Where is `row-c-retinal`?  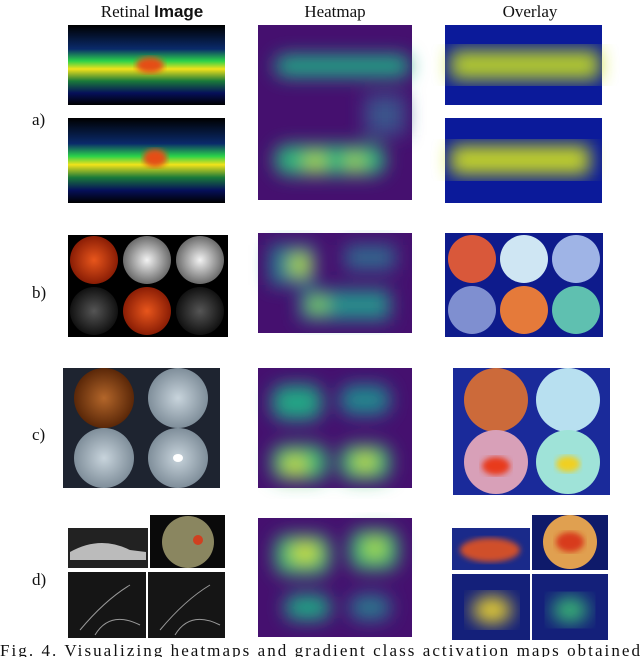 row-c-retinal is located at coordinates (141, 428).